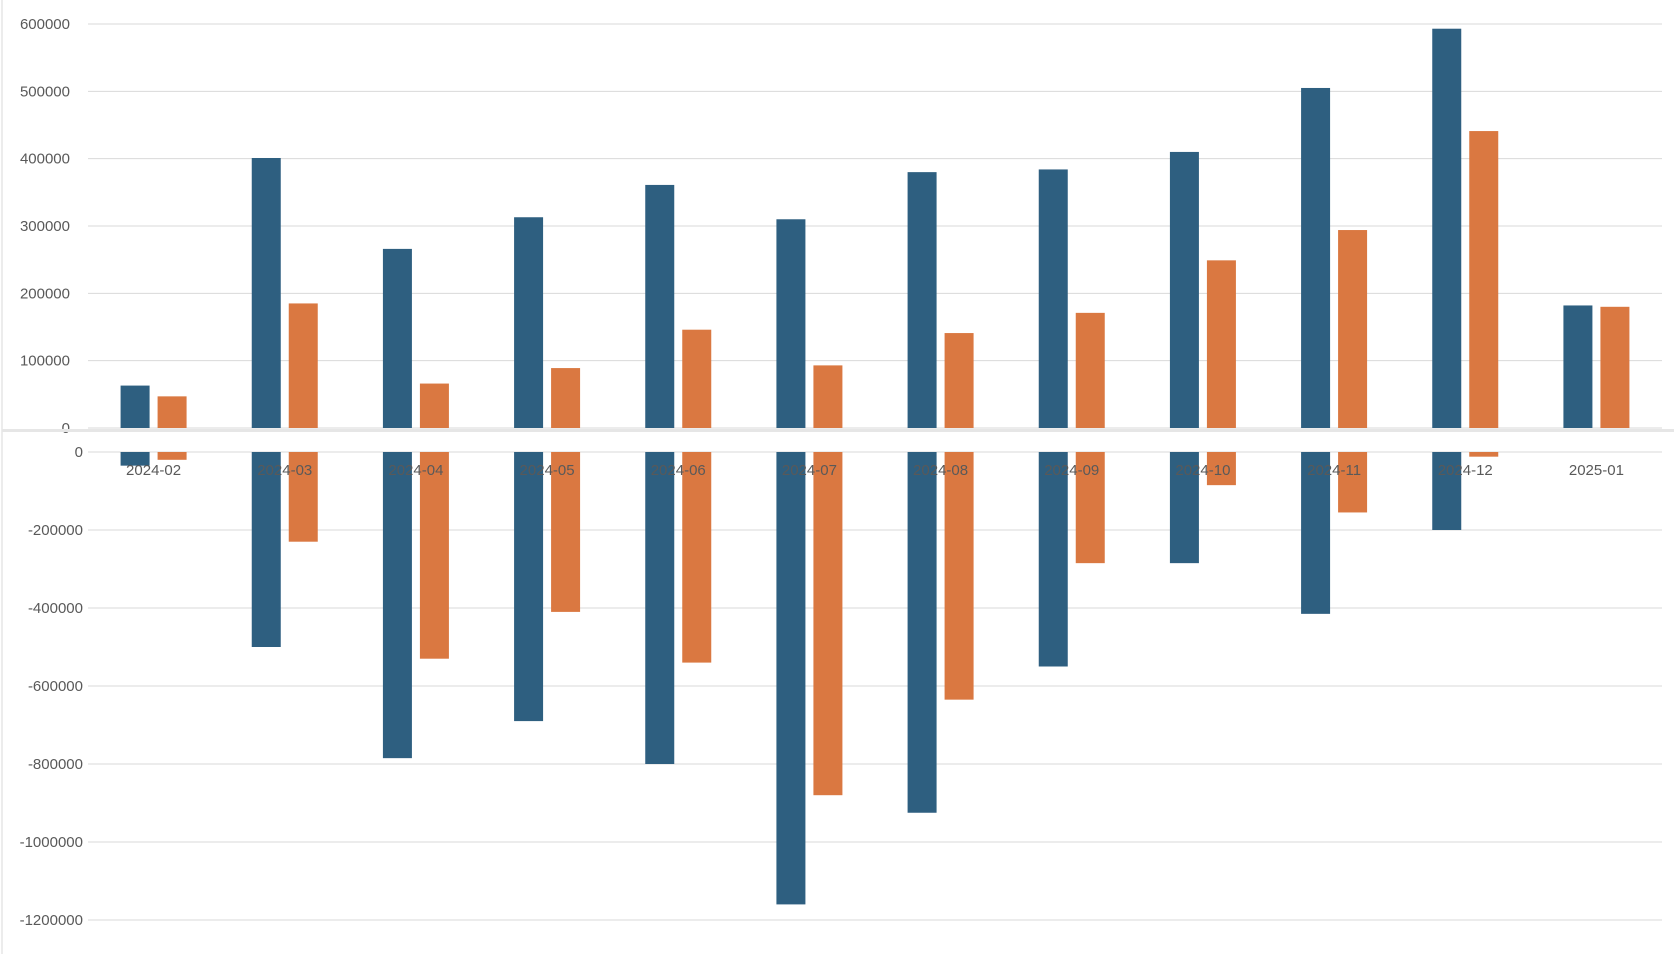 This screenshot has height=959, width=1674. I want to click on x-category-label: 2024-10, so click(1202, 470).